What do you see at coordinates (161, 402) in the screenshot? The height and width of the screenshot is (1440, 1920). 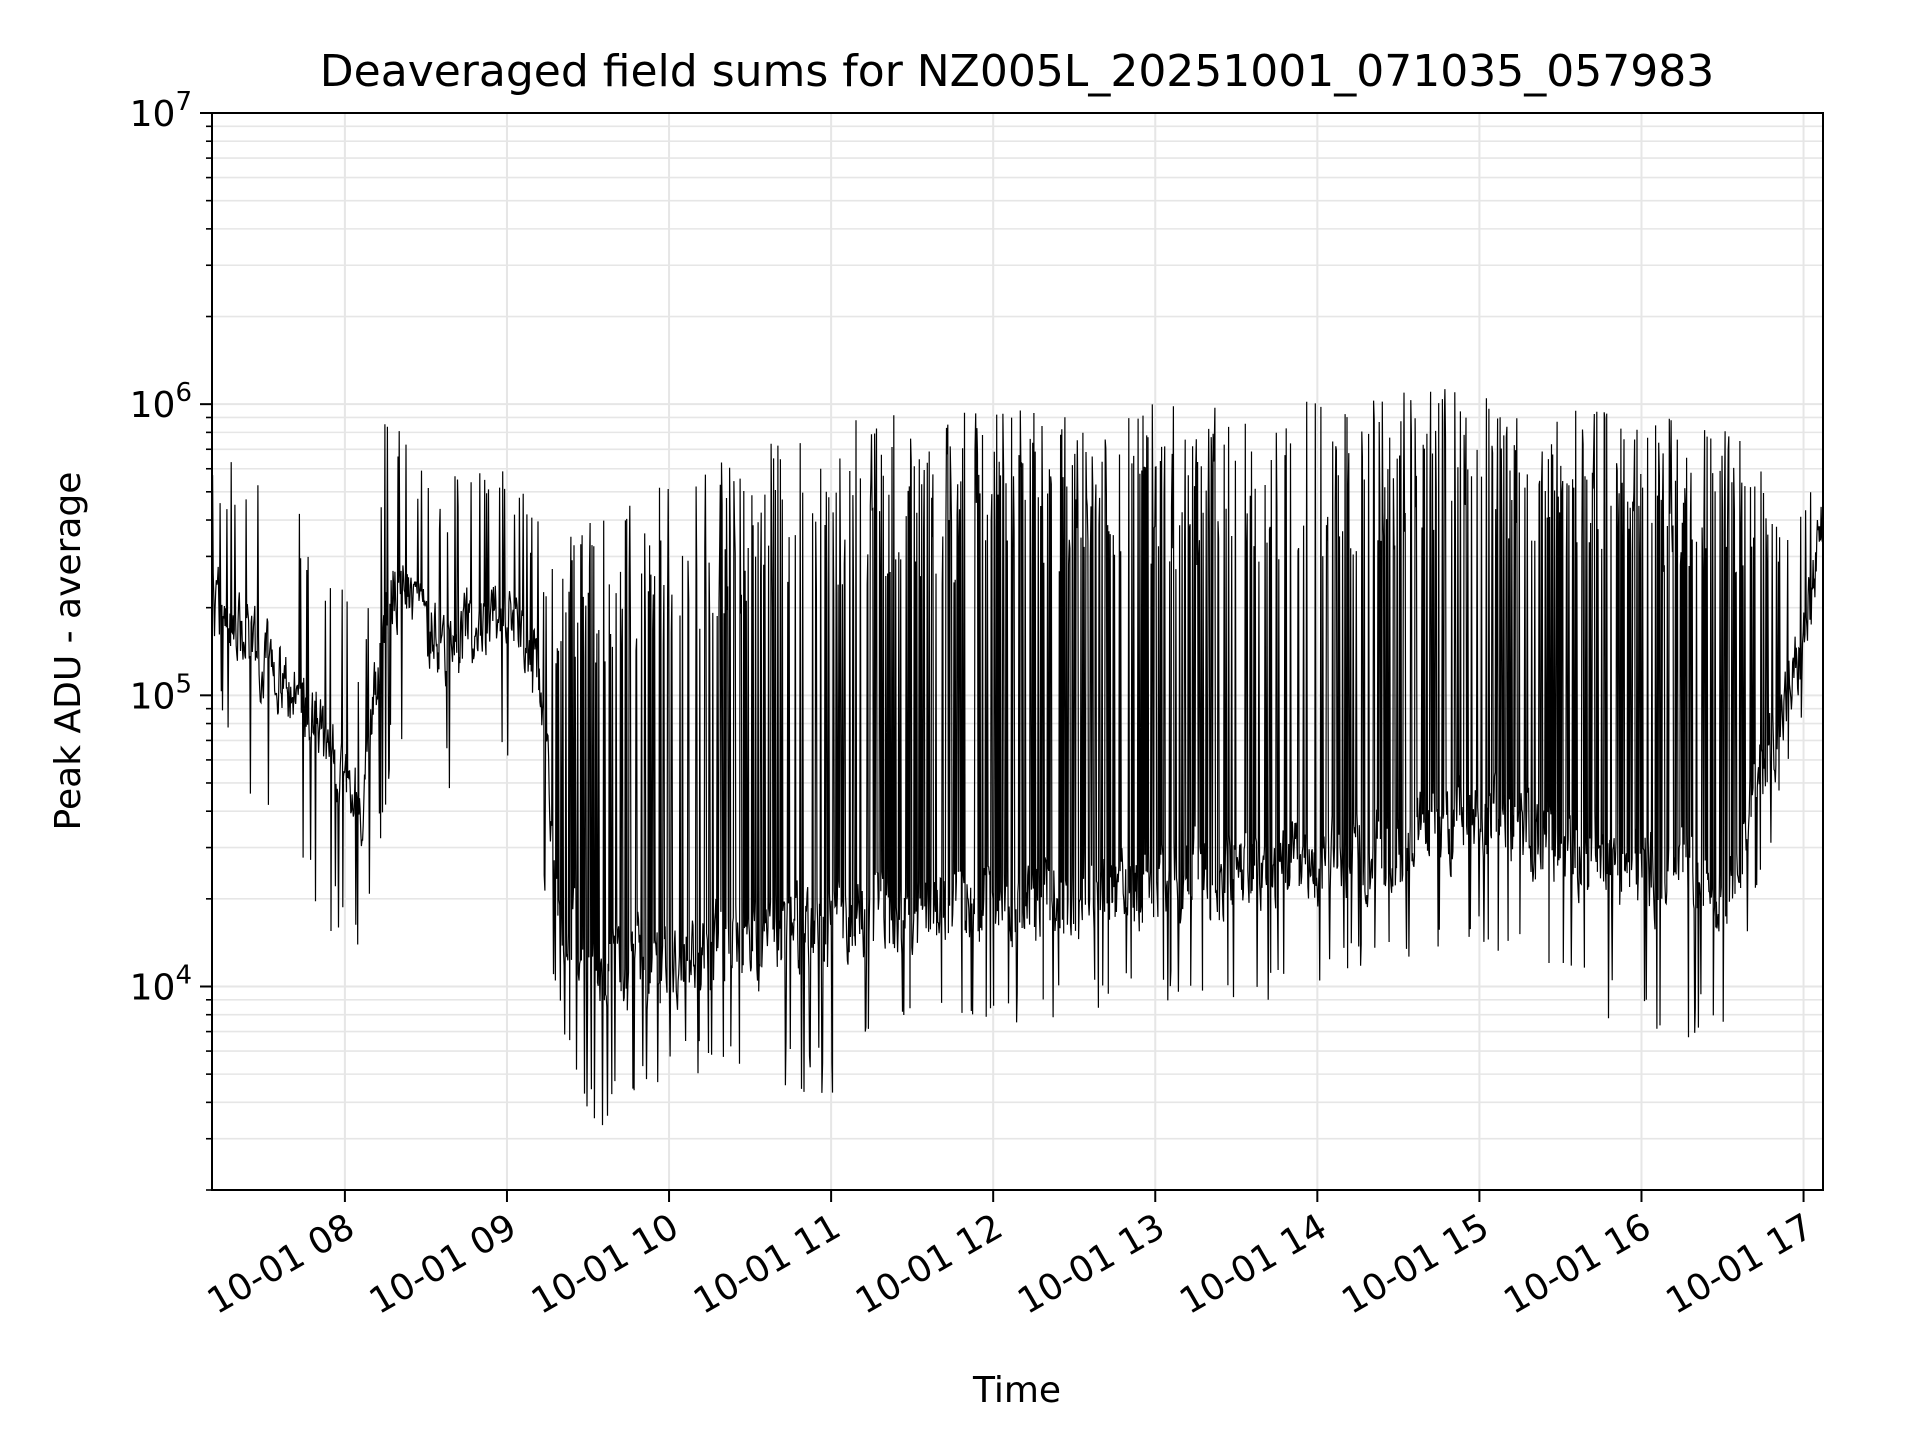 I see `y-tick-label: 10⁶` at bounding box center [161, 402].